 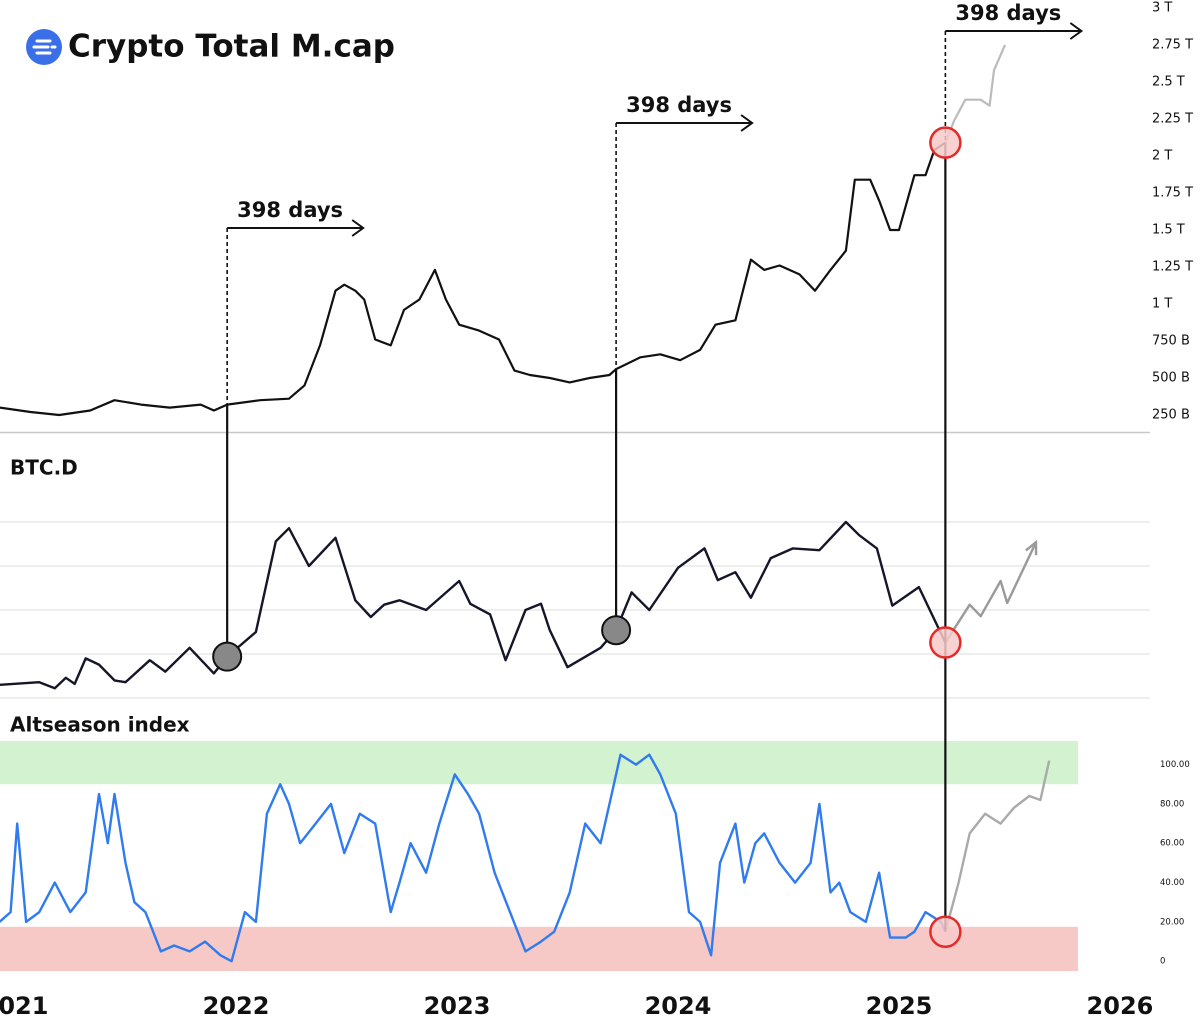 What do you see at coordinates (1120, 1006) in the screenshot?
I see `x-tick-label: 2026` at bounding box center [1120, 1006].